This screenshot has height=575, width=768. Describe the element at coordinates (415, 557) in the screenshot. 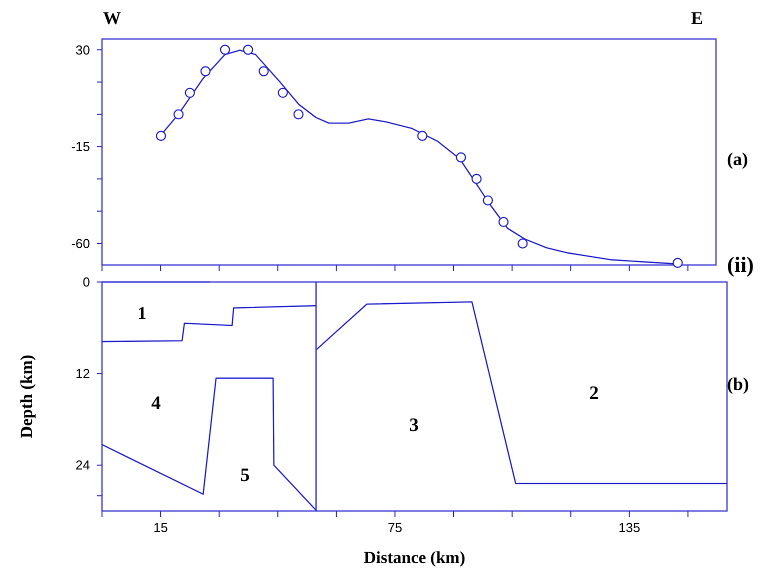

I see `x-axis-title: Distance (km)` at that location.